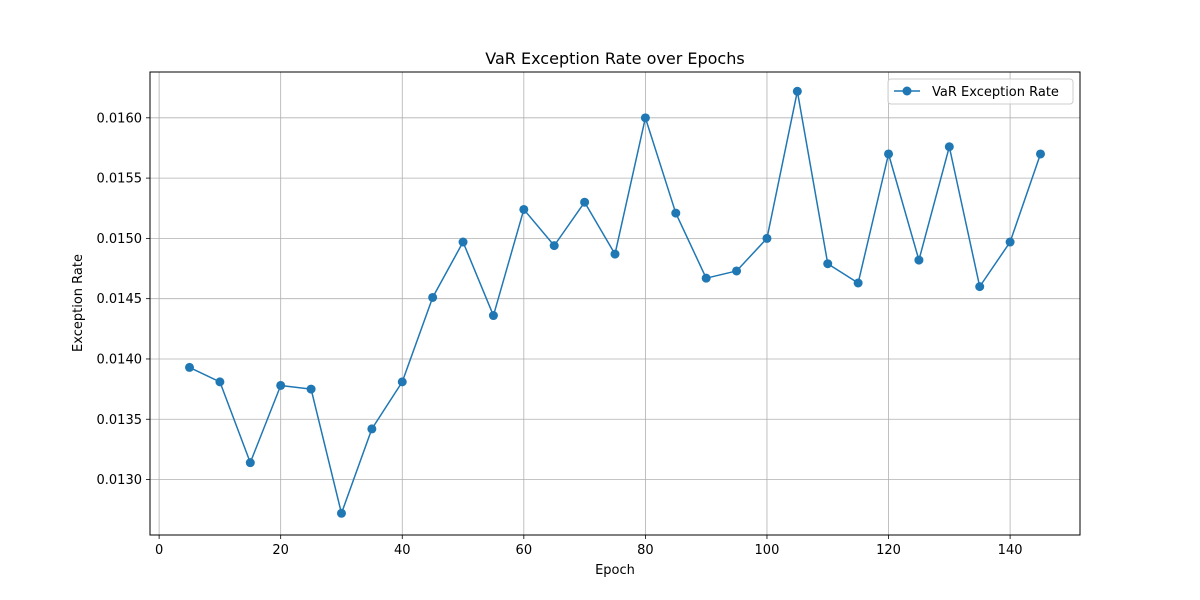  I want to click on x-tick-label: 60, so click(524, 550).